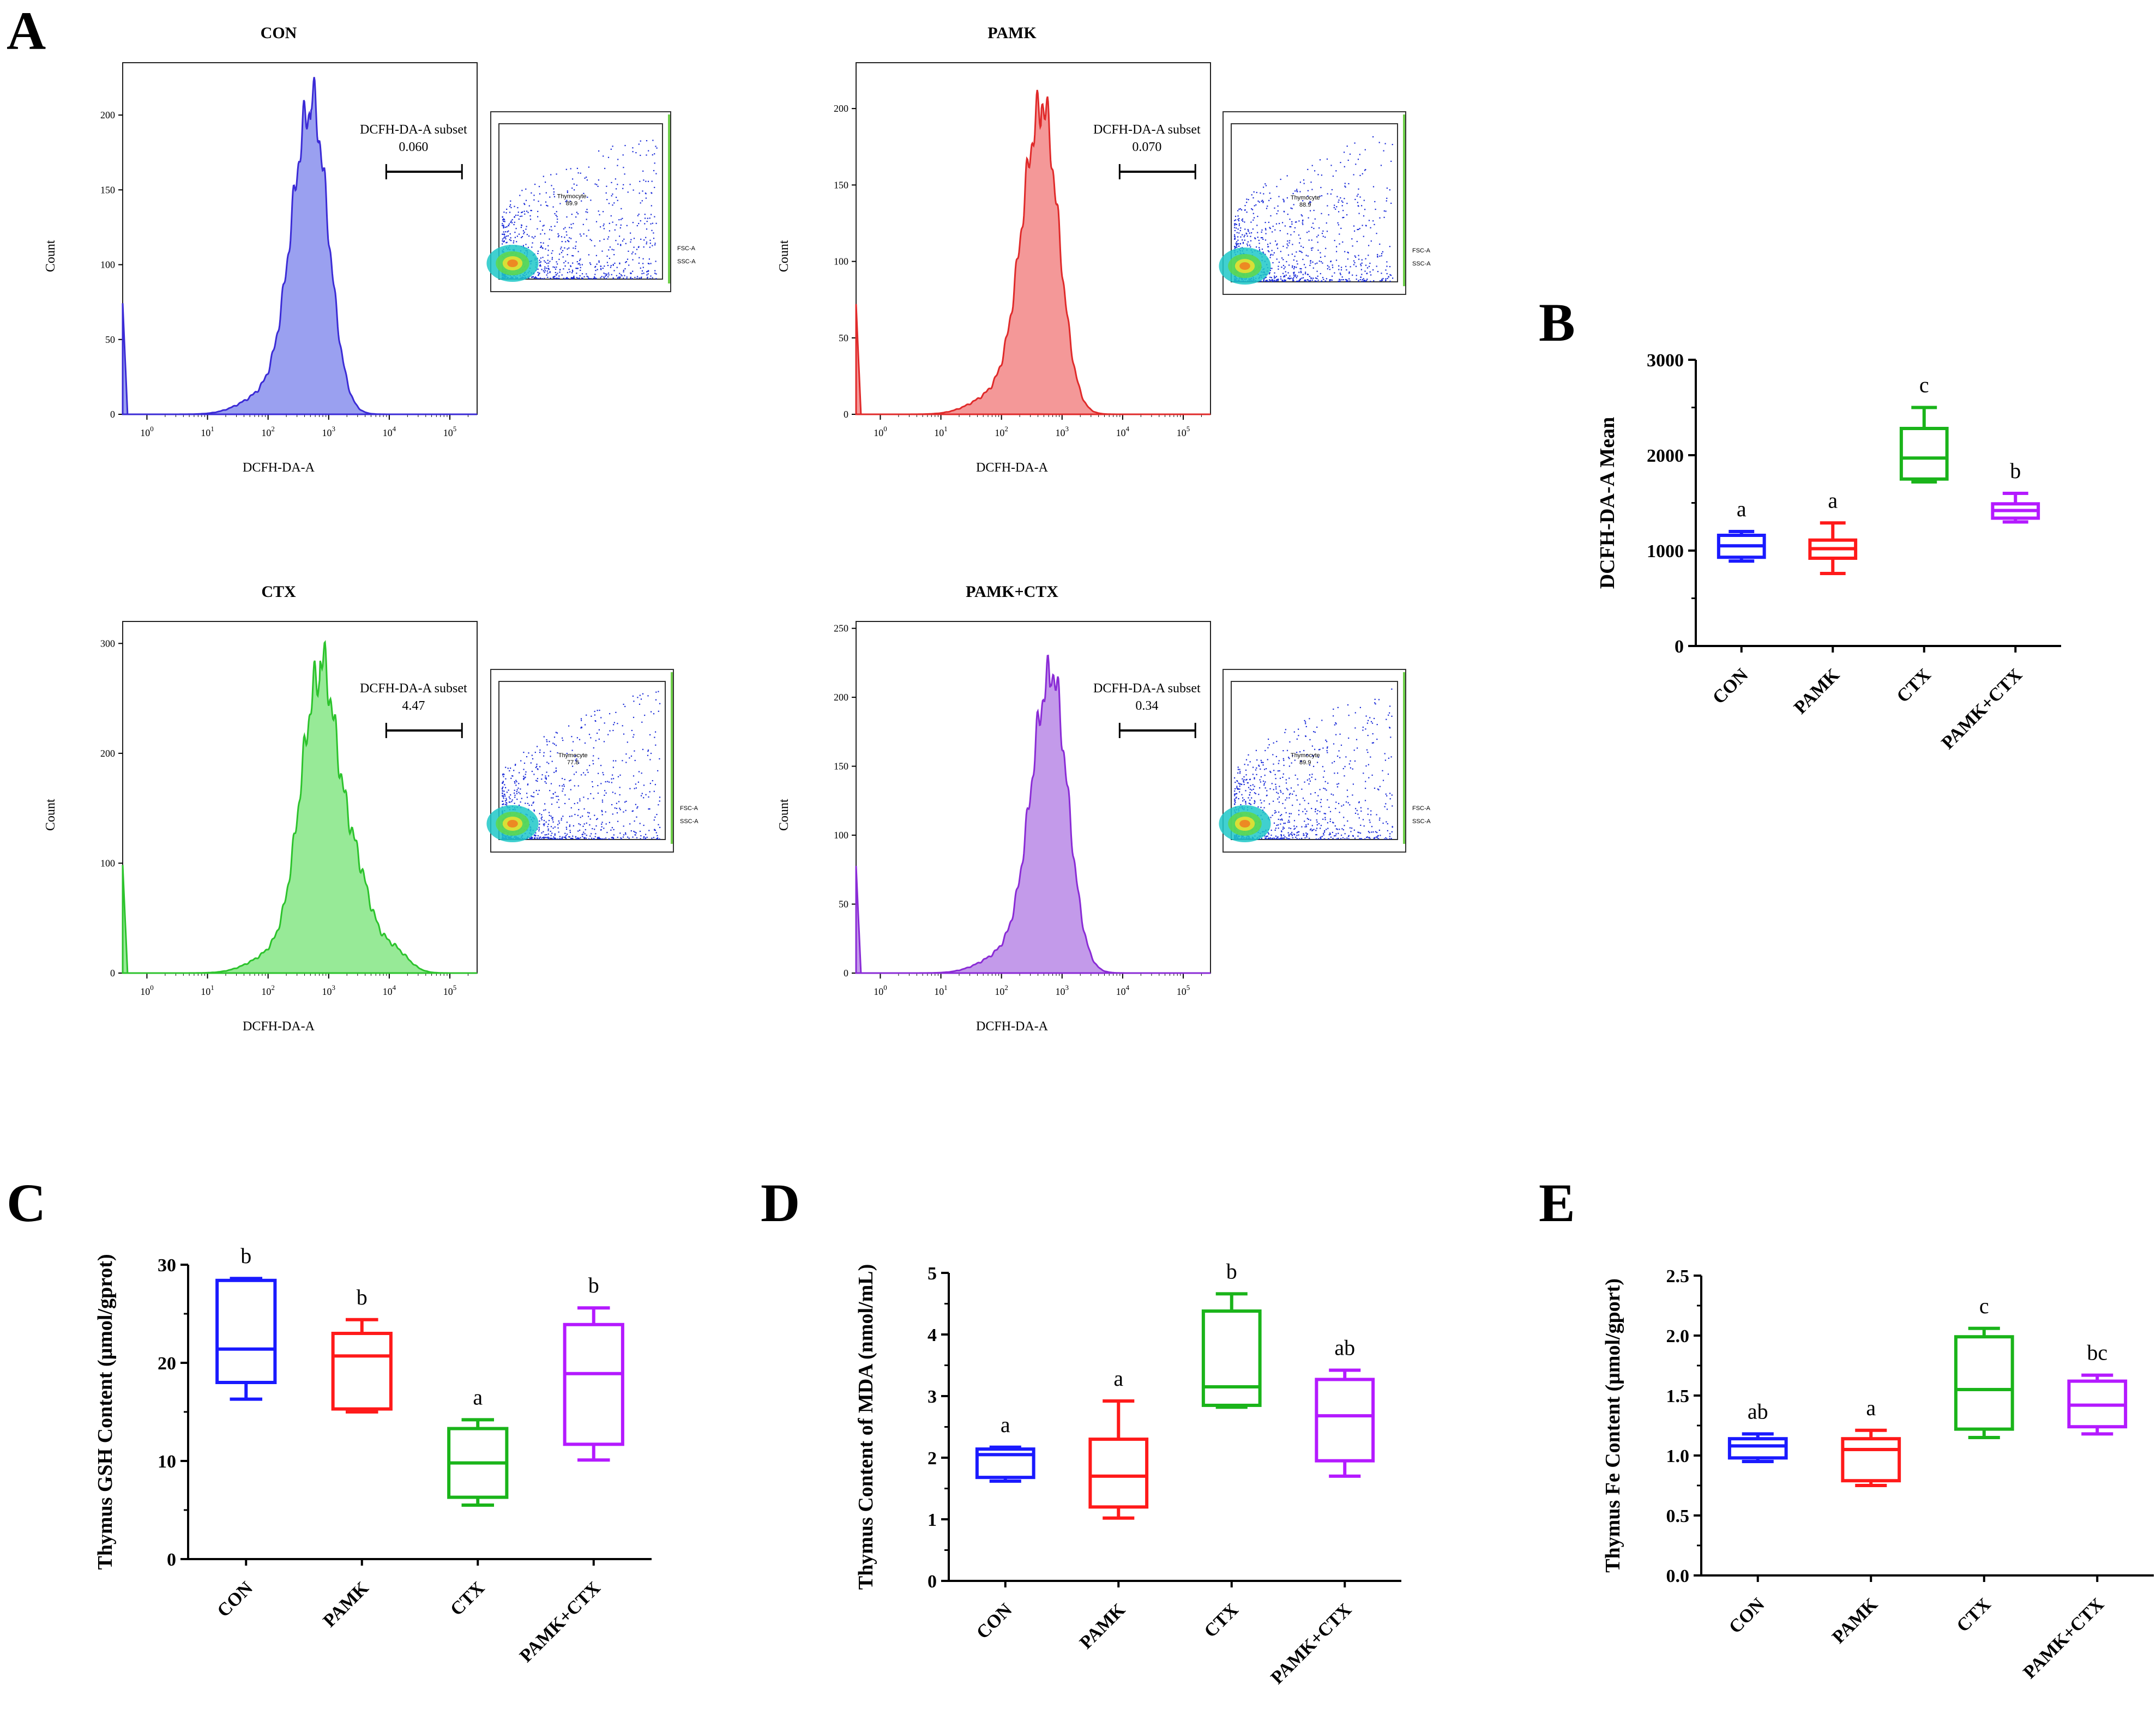  What do you see at coordinates (329, 432) in the screenshot?
I see `x-tick-label: 103` at bounding box center [329, 432].